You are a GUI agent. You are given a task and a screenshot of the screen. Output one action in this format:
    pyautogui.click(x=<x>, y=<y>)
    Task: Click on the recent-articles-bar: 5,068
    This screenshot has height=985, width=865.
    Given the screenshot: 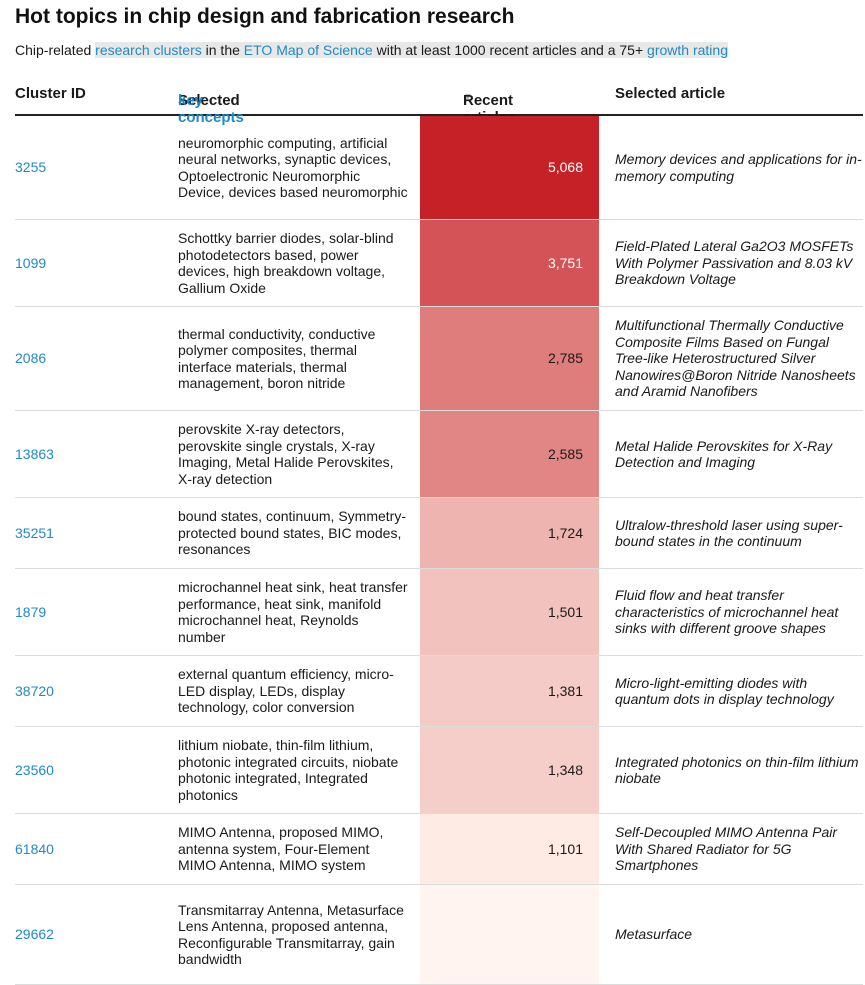 What is the action you would take?
    pyautogui.click(x=509, y=167)
    